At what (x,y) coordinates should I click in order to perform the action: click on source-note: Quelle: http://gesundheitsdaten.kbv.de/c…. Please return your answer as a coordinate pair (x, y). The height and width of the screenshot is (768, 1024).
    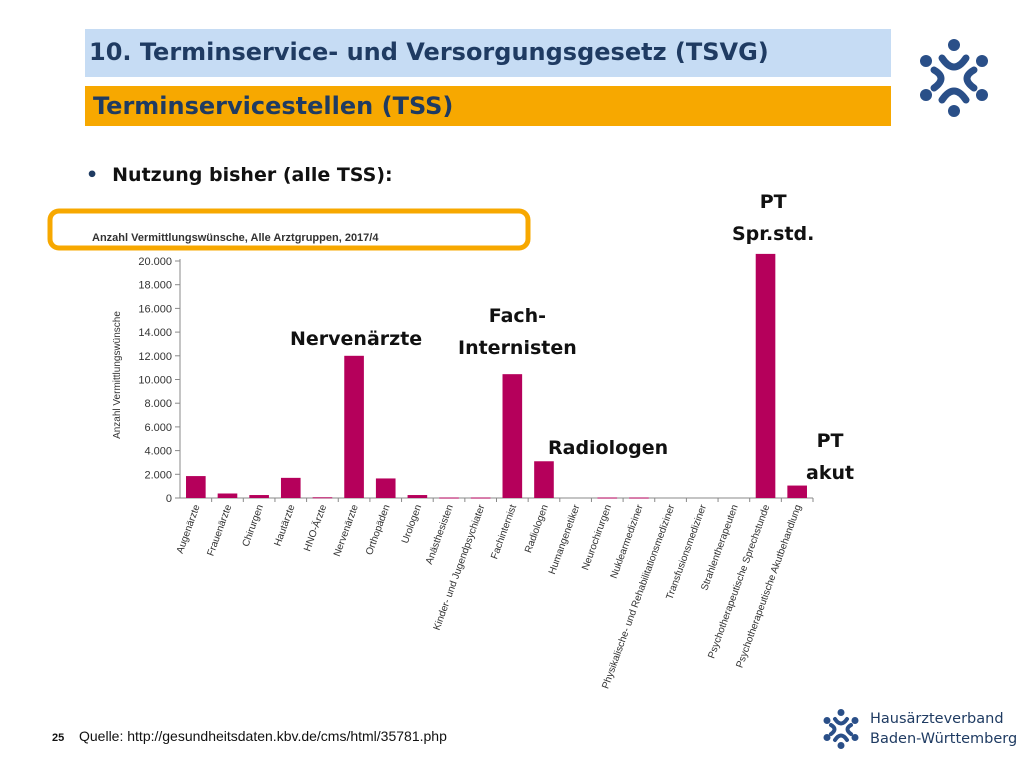
    Looking at the image, I should click on (263, 736).